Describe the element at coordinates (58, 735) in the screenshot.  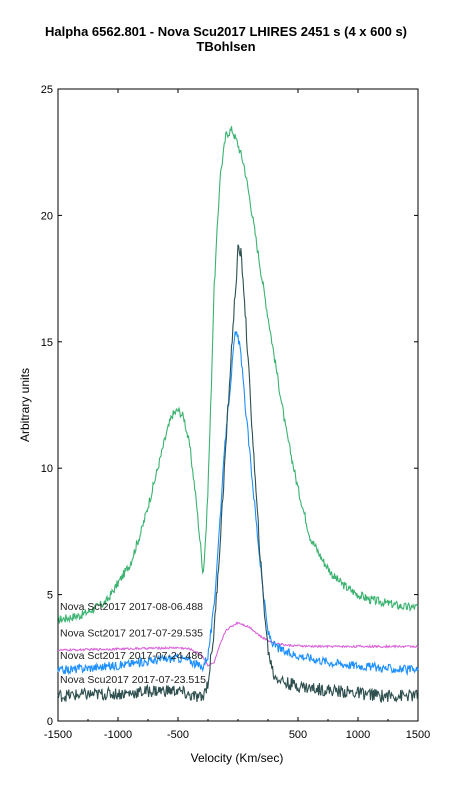
I see `x-tick-label: -1500` at that location.